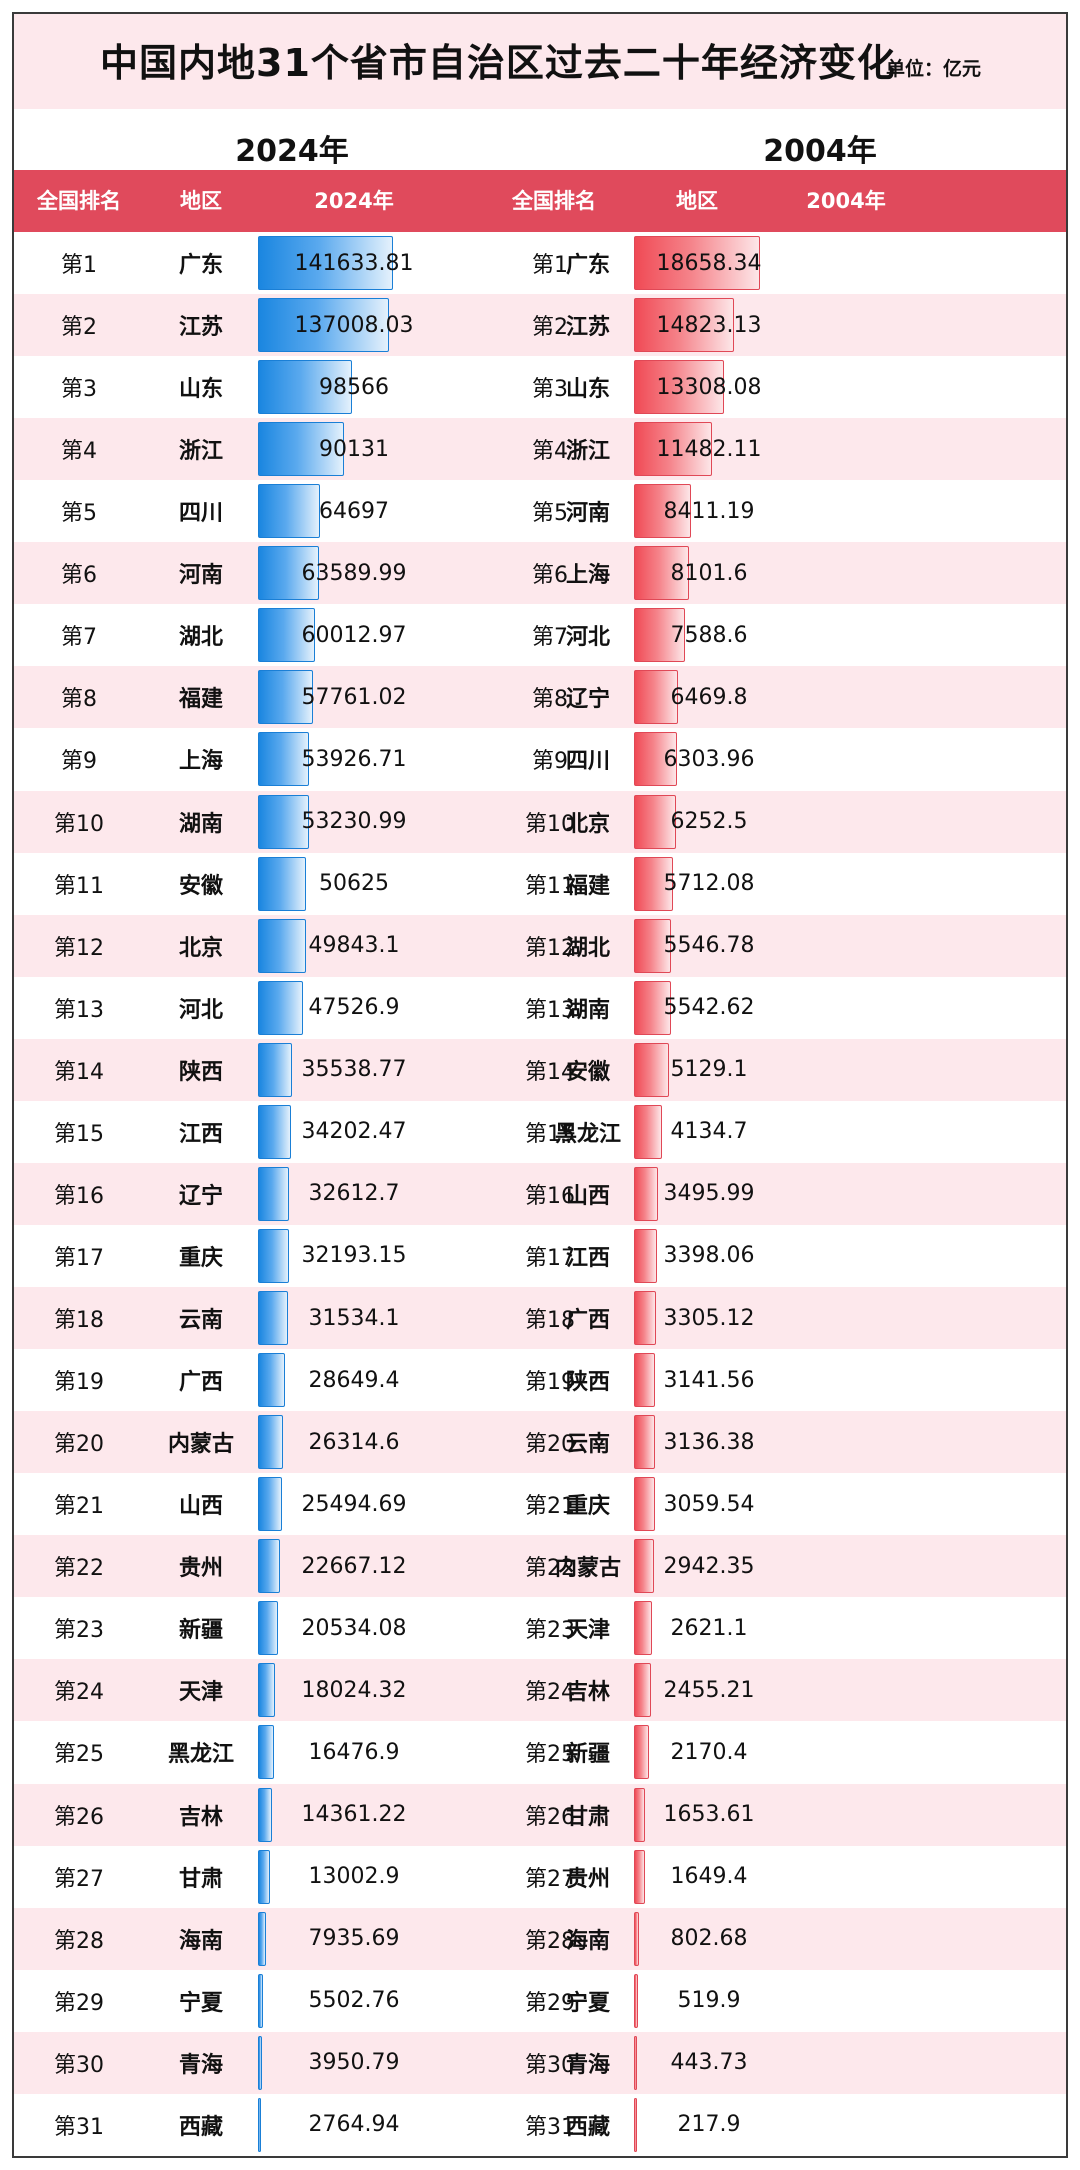  Describe the element at coordinates (709, 1194) in the screenshot. I see `value-label-2004: 3495.99` at that location.